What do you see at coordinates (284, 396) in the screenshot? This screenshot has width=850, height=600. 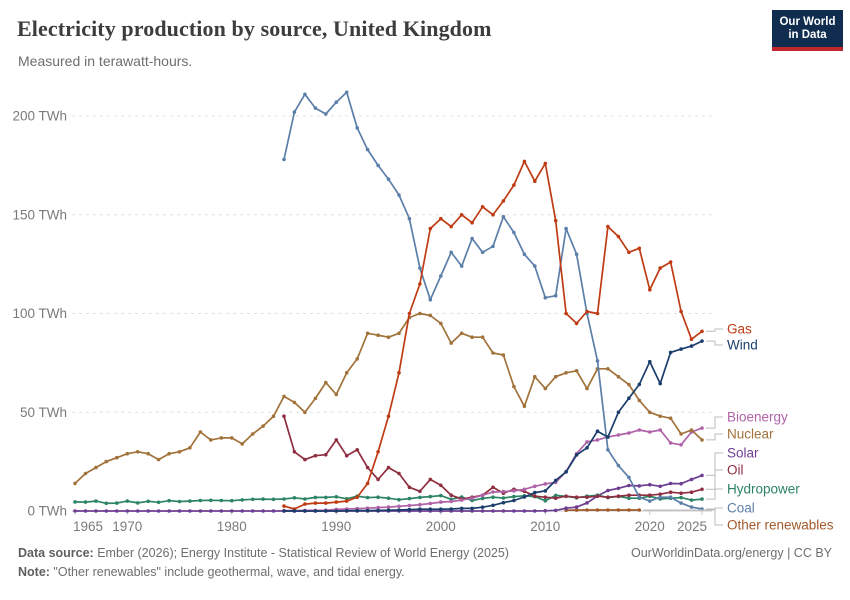 I see `data-point-nuclear-1985` at bounding box center [284, 396].